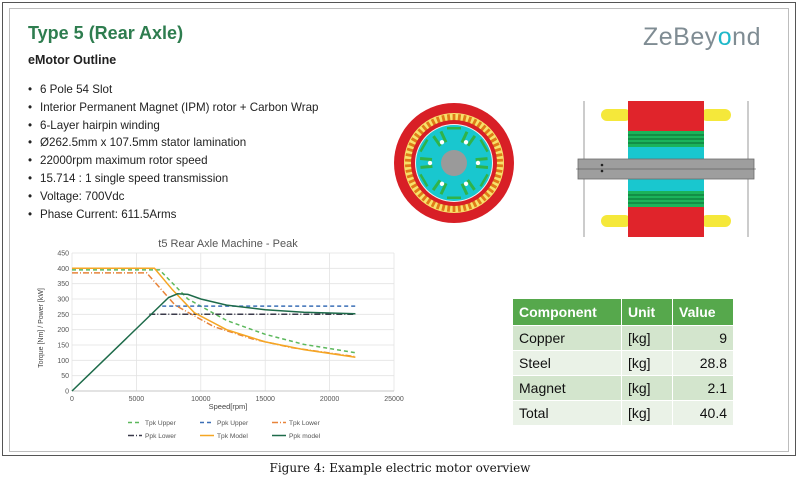 This screenshot has height=484, width=800. What do you see at coordinates (305, 436) in the screenshot?
I see `legend-label: Ppk model` at bounding box center [305, 436].